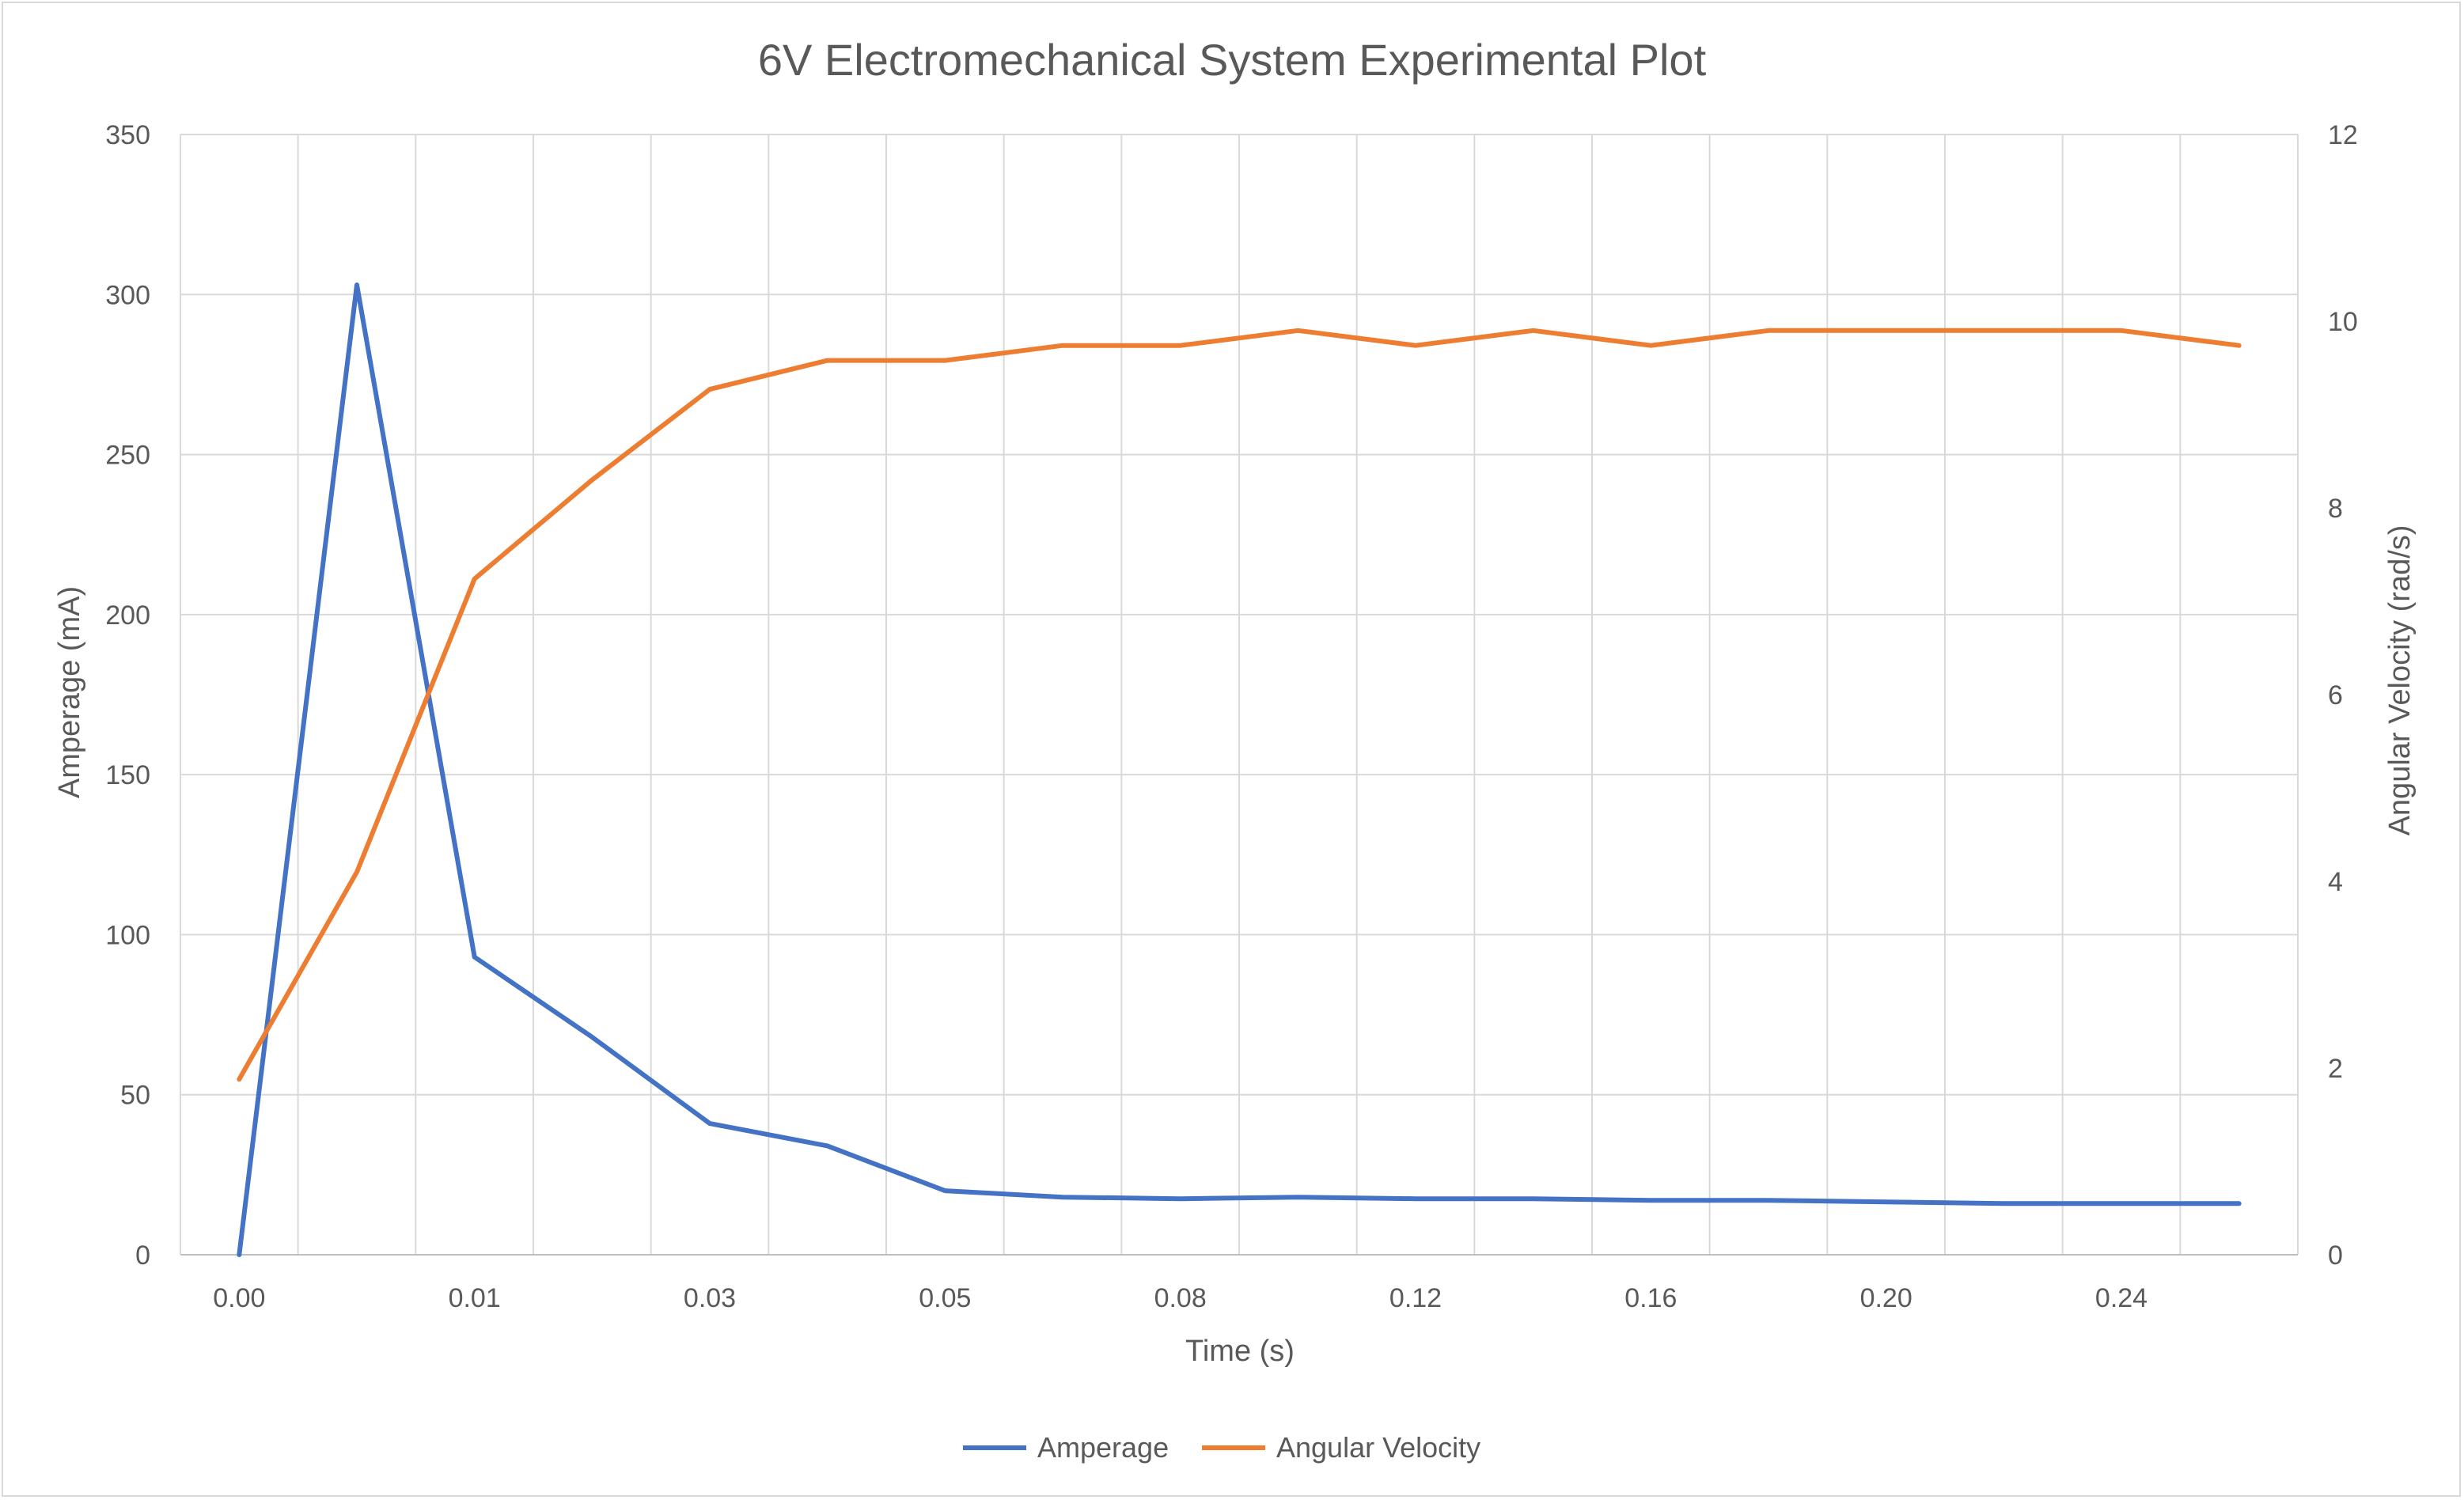  I want to click on x-tick-label: 0.24, so click(2121, 1298).